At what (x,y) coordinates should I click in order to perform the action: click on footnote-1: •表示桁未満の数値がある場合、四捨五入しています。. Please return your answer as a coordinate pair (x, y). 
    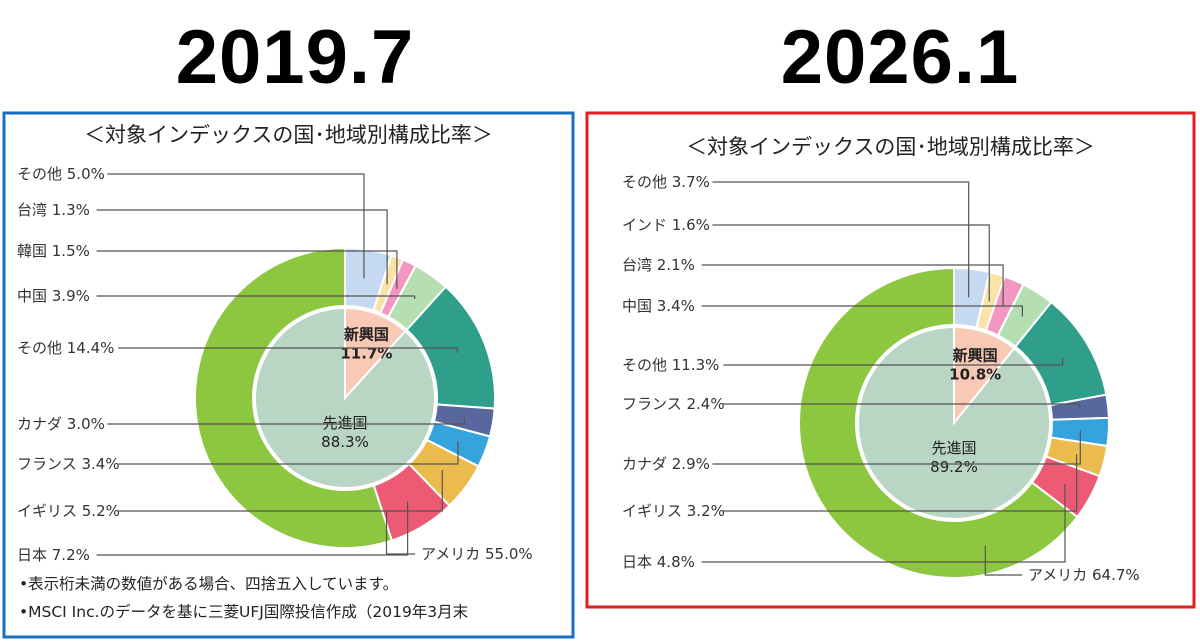
    Looking at the image, I should click on (208, 584).